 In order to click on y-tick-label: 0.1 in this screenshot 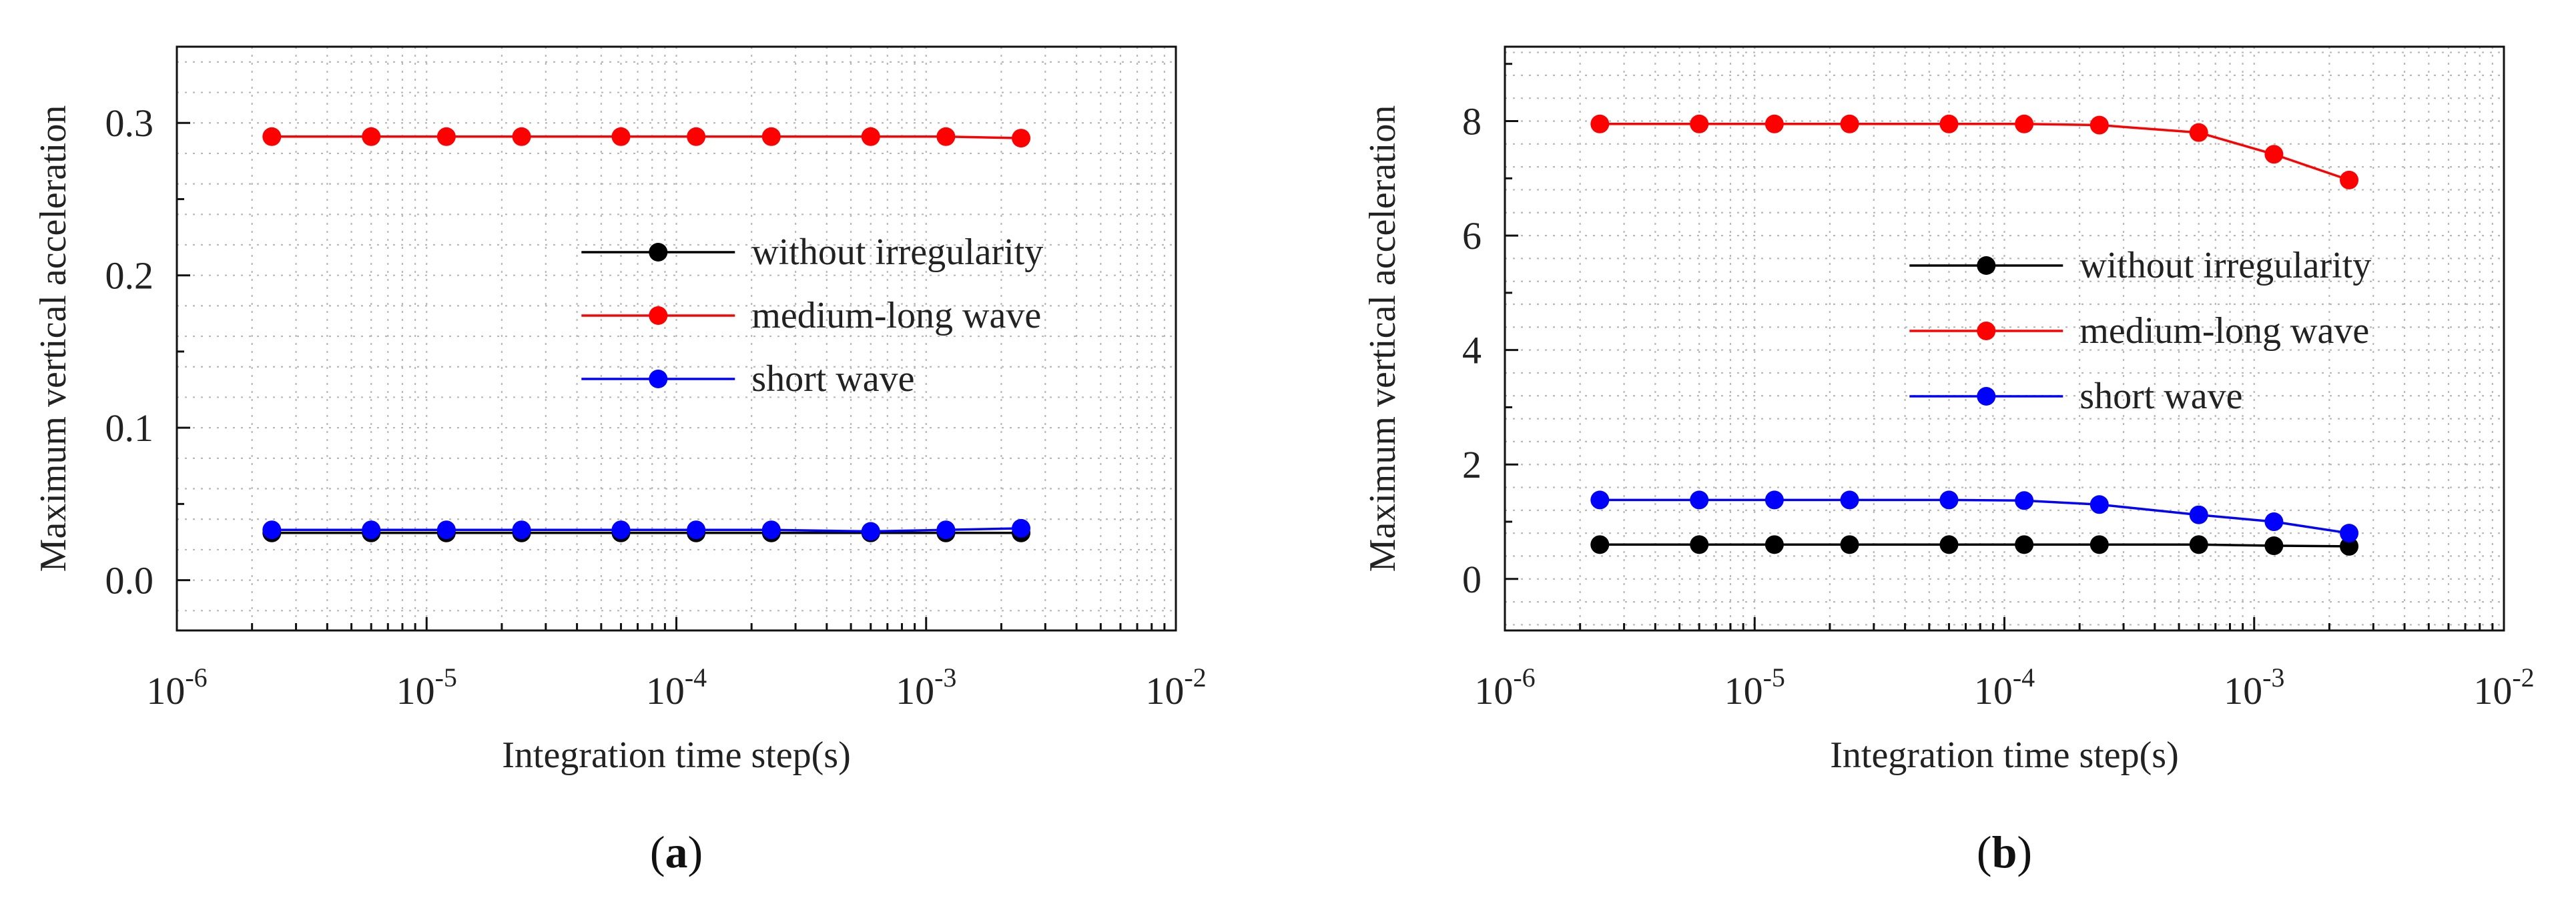, I will do `click(129, 428)`.